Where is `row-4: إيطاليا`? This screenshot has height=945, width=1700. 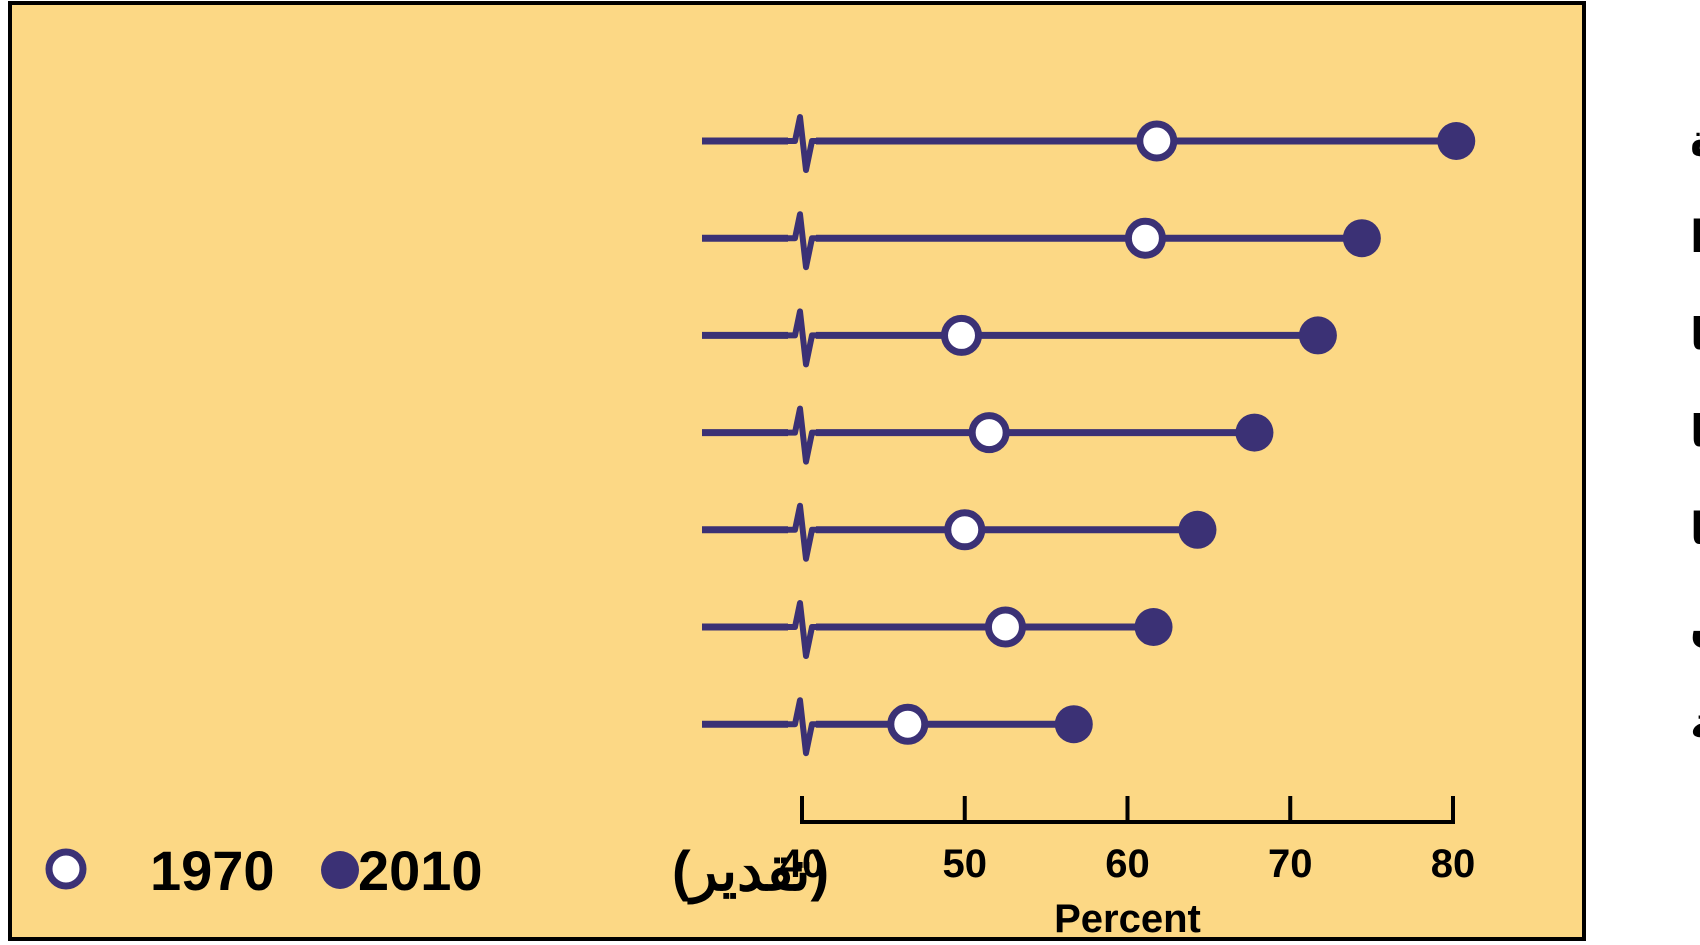 row-4: إيطاليا is located at coordinates (1201, 435).